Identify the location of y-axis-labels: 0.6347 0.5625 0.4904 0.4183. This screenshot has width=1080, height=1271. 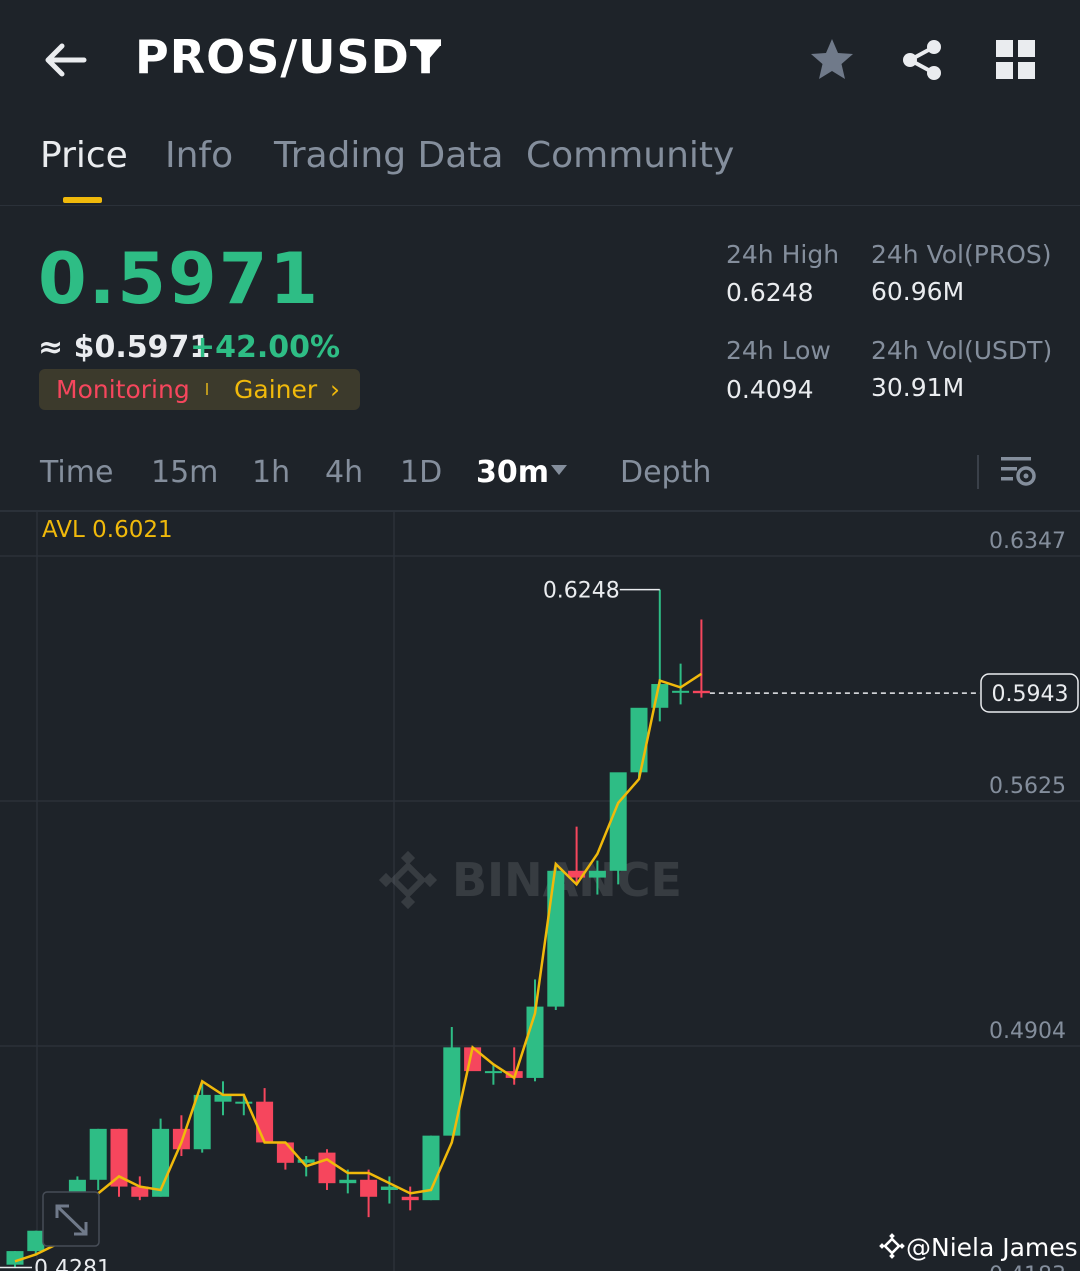
(1027, 900).